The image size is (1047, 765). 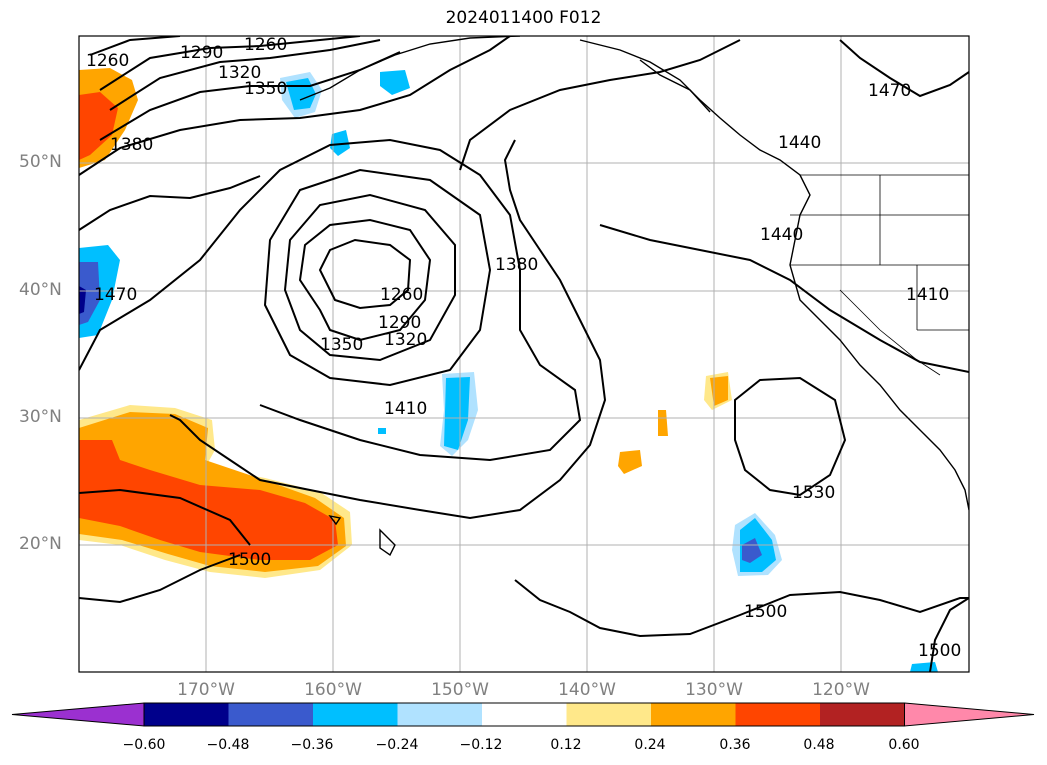 I want to click on colorbar-tick: −0.48, so click(x=228, y=745).